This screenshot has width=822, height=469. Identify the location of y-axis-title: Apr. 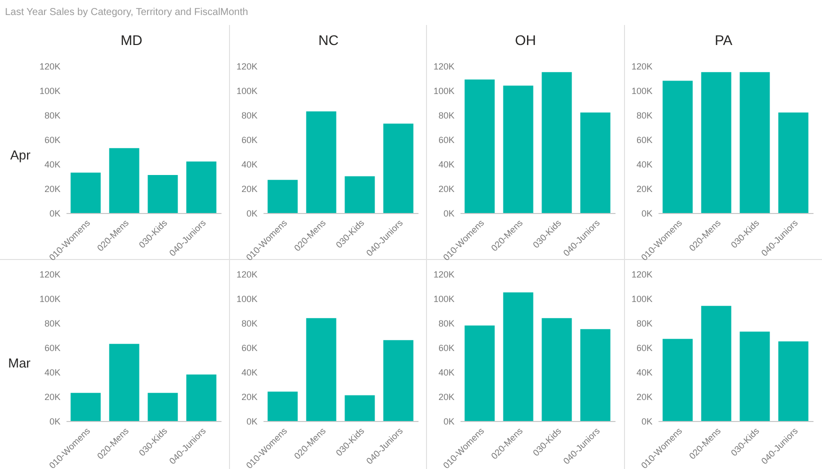
(21, 155).